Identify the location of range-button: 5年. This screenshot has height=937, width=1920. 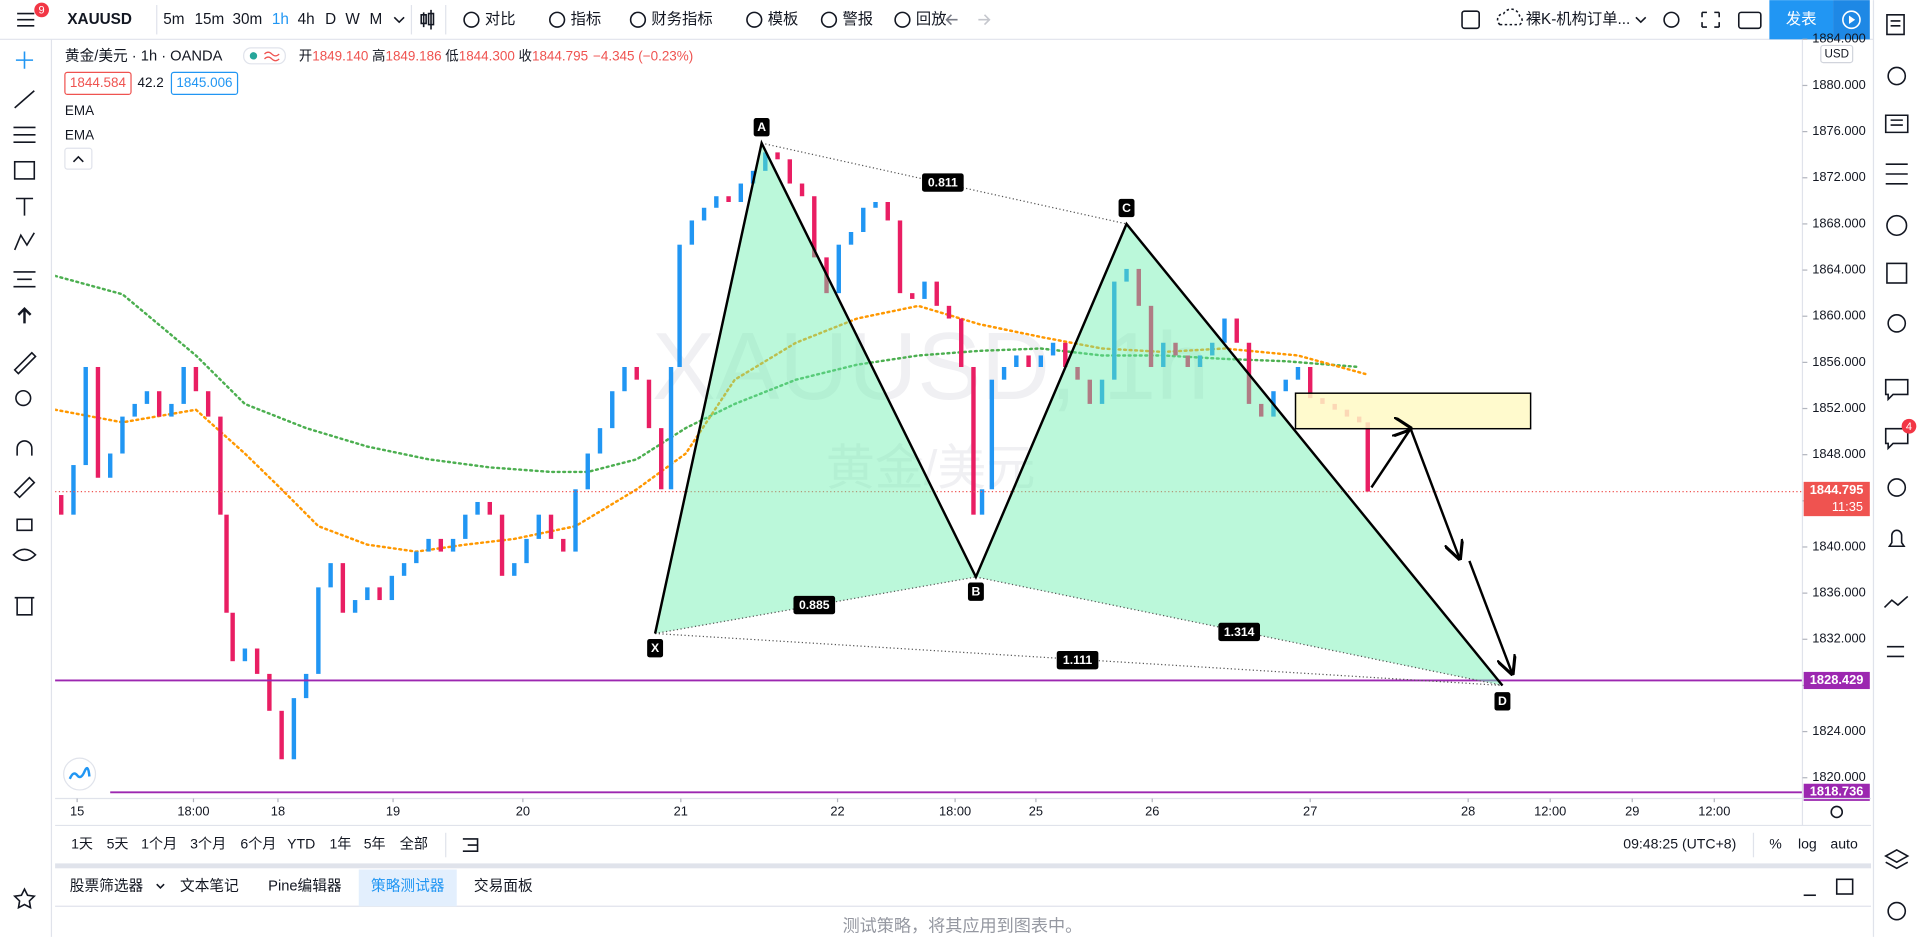
(375, 844).